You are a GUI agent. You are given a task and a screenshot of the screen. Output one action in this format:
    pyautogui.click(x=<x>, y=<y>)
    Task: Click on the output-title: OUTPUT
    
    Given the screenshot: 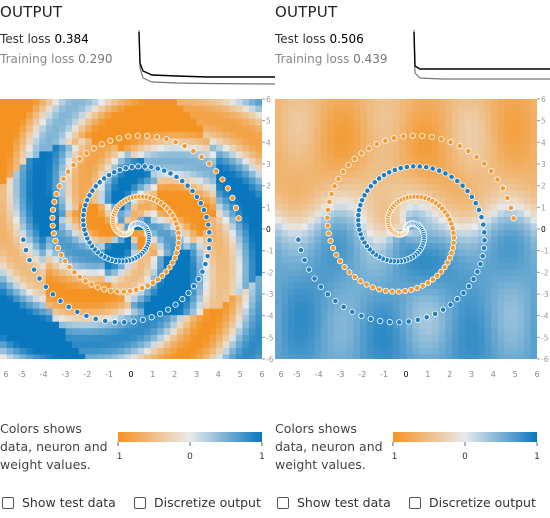 What is the action you would take?
    pyautogui.click(x=31, y=12)
    